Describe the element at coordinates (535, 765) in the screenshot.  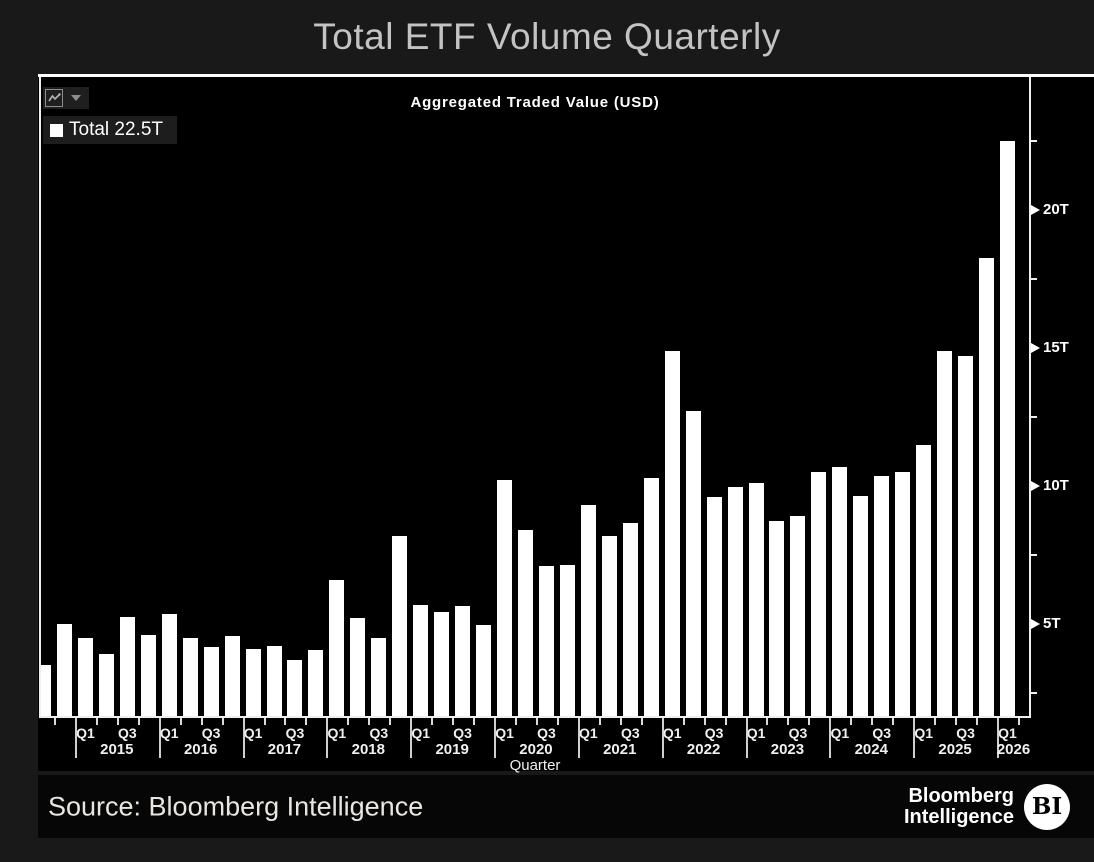
I see `x-axis-title: Quarter` at that location.